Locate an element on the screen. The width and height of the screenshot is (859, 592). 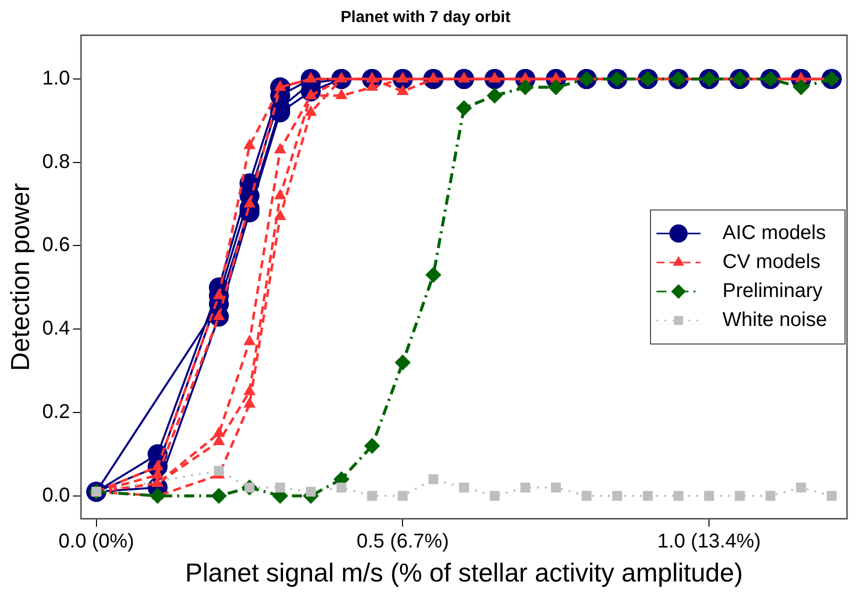
y-tick-label: 0.0 is located at coordinates (56, 495).